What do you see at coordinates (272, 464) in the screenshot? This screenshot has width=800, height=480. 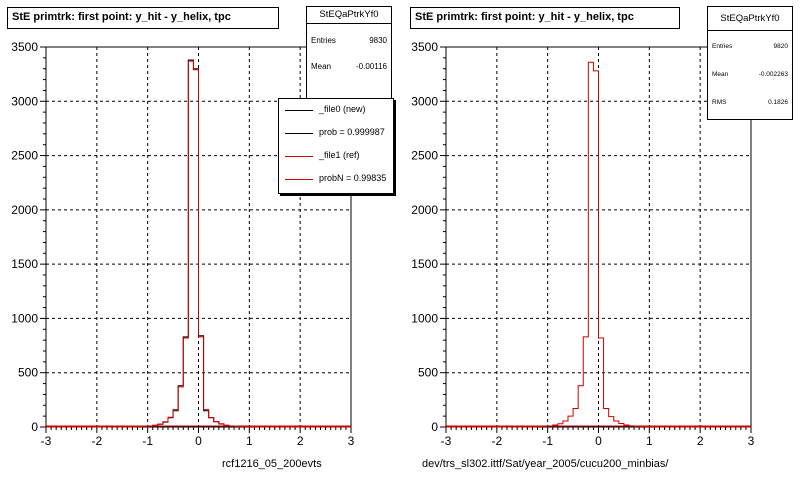 I see `dataset-label: rcf1216_05_200evts` at bounding box center [272, 464].